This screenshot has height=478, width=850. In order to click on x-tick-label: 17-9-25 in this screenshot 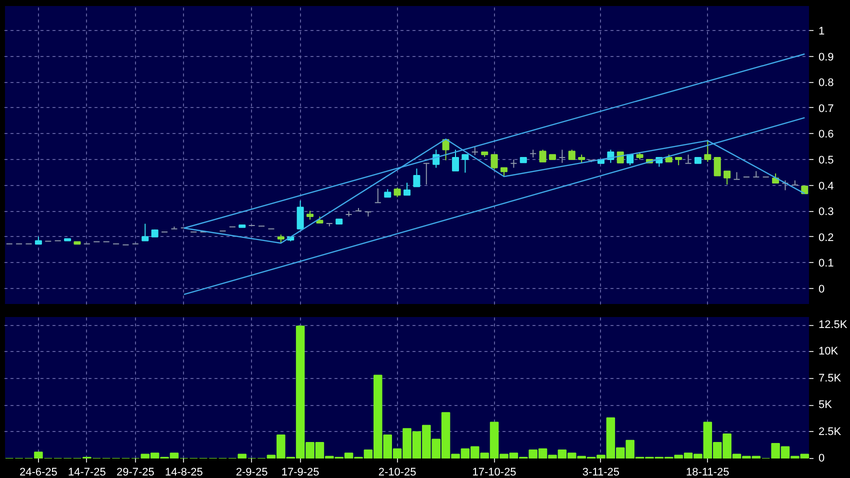, I will do `click(300, 472)`.